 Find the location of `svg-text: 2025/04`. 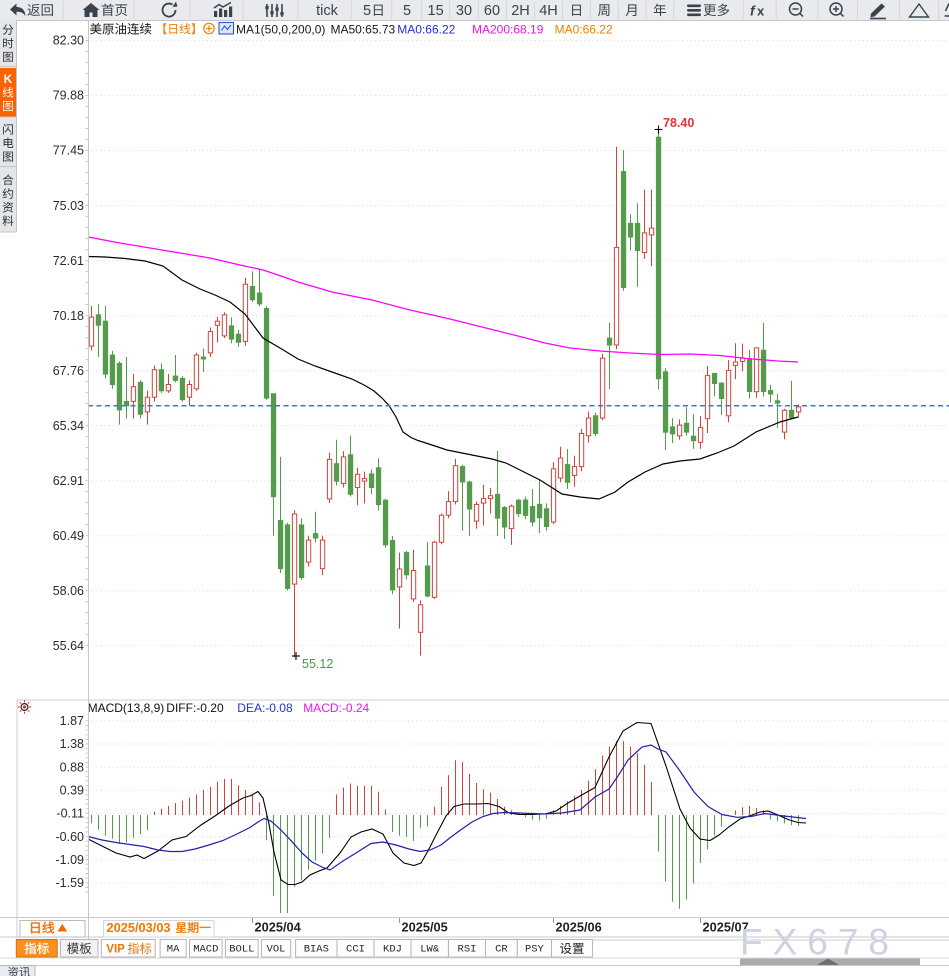

svg-text: 2025/04 is located at coordinates (278, 927).